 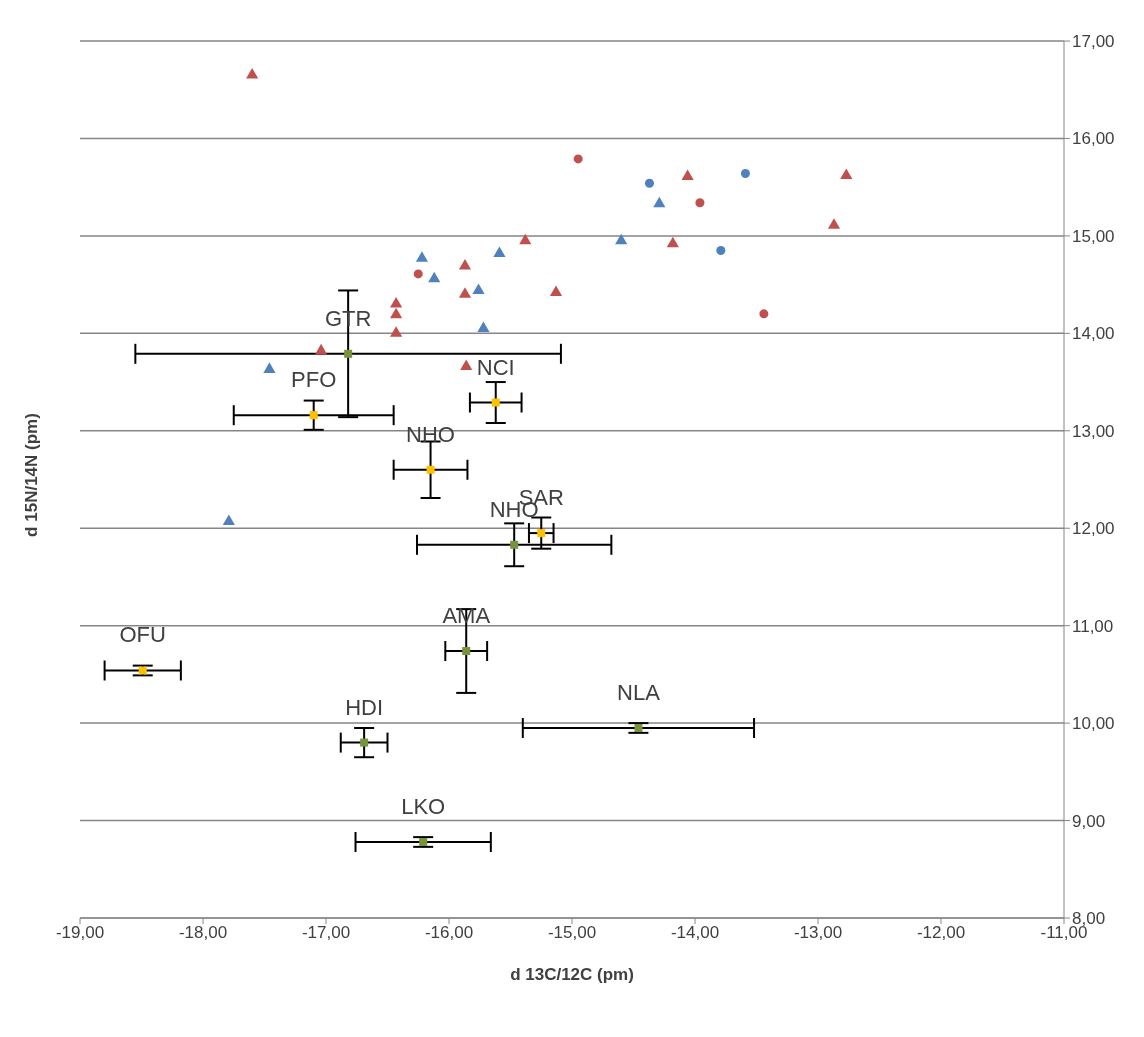 What do you see at coordinates (1093, 334) in the screenshot?
I see `y-tick-label: 14,00` at bounding box center [1093, 334].